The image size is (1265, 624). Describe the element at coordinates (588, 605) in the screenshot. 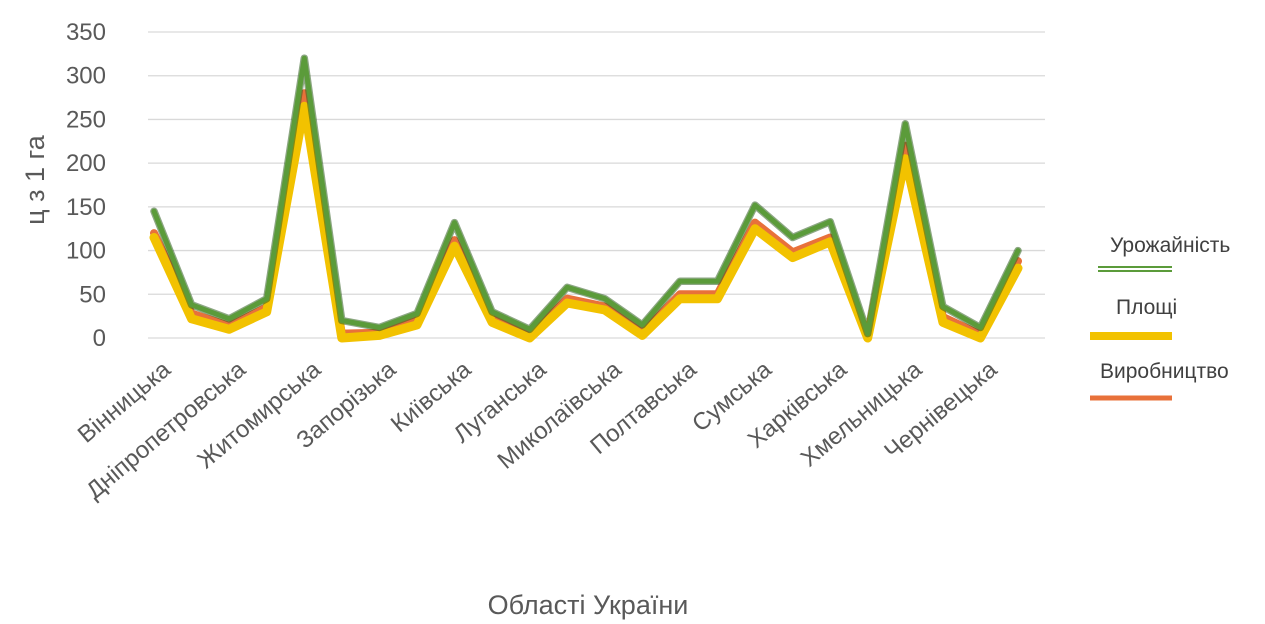

I see `x-axis-title: Області України` at that location.